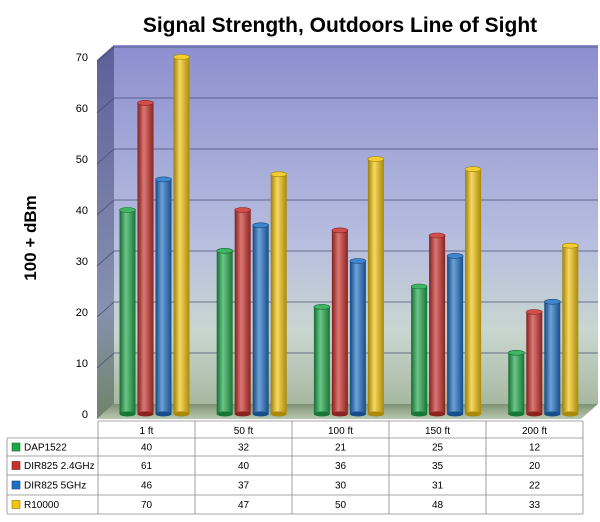 This screenshot has height=522, width=600. I want to click on data-label: 35, so click(438, 466).